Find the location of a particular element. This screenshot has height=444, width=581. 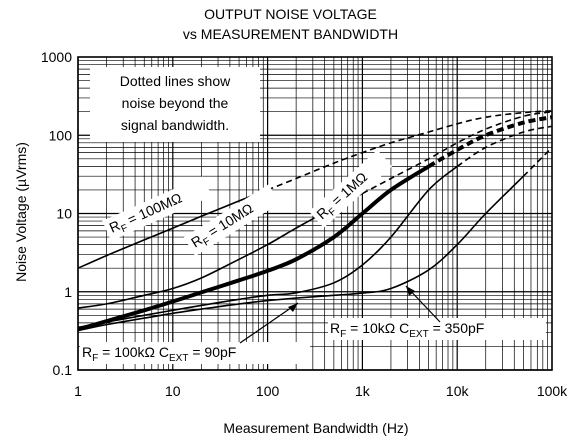

series-label-text: RF = 100kΩ CEXT = 90pF is located at coordinates (159, 354).